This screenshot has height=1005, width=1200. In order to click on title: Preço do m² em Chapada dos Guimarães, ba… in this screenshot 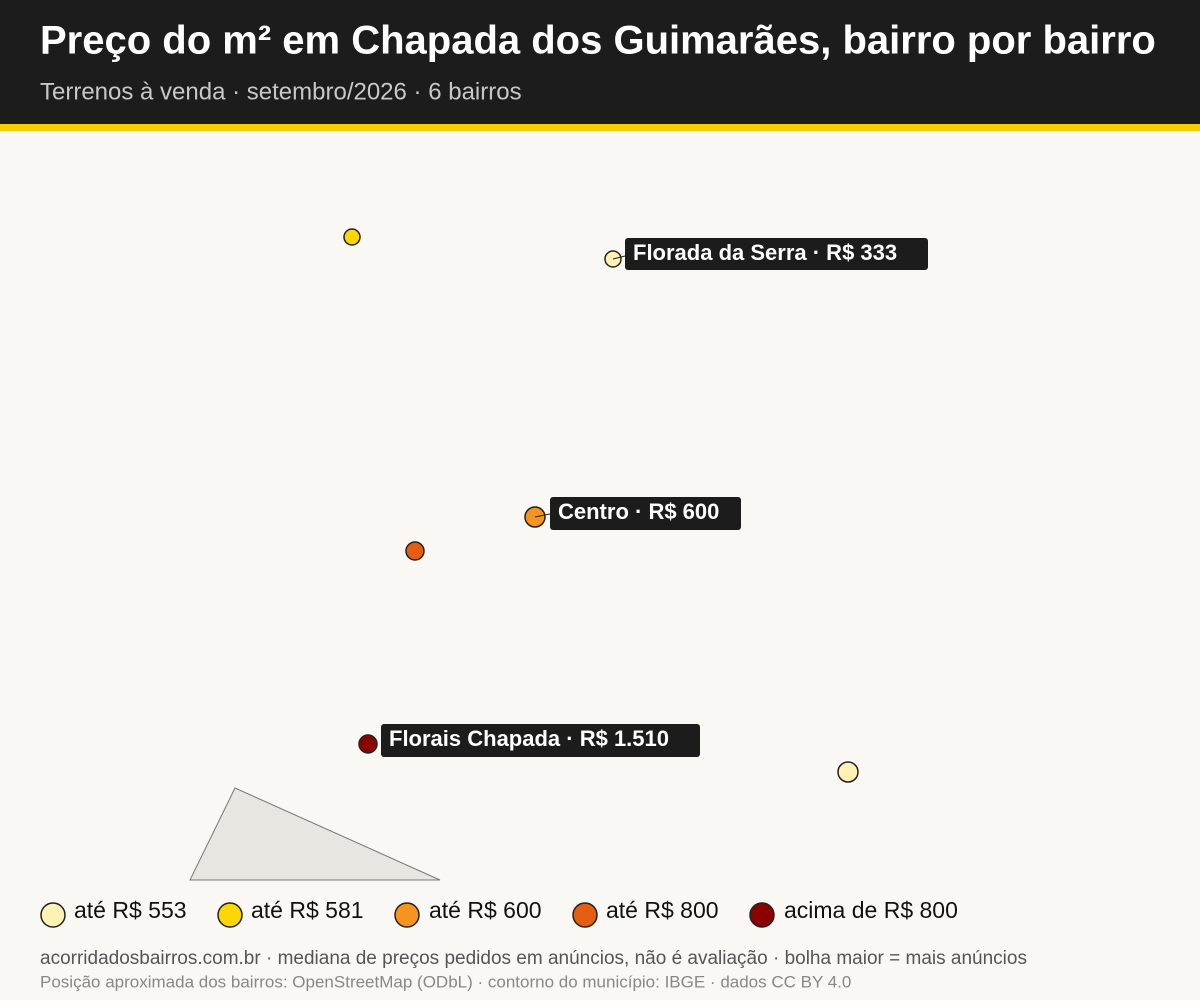, I will do `click(598, 41)`.